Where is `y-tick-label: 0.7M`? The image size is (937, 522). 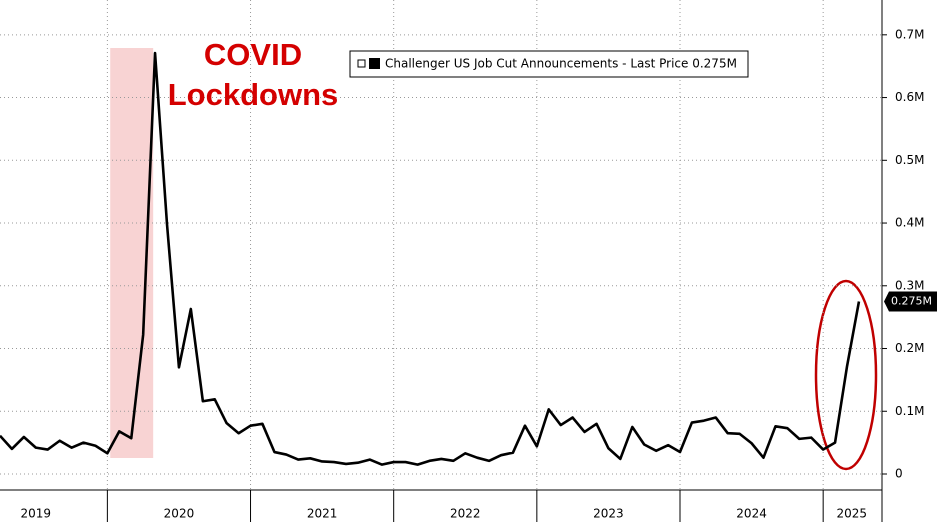 y-tick-label: 0.7M is located at coordinates (909, 34).